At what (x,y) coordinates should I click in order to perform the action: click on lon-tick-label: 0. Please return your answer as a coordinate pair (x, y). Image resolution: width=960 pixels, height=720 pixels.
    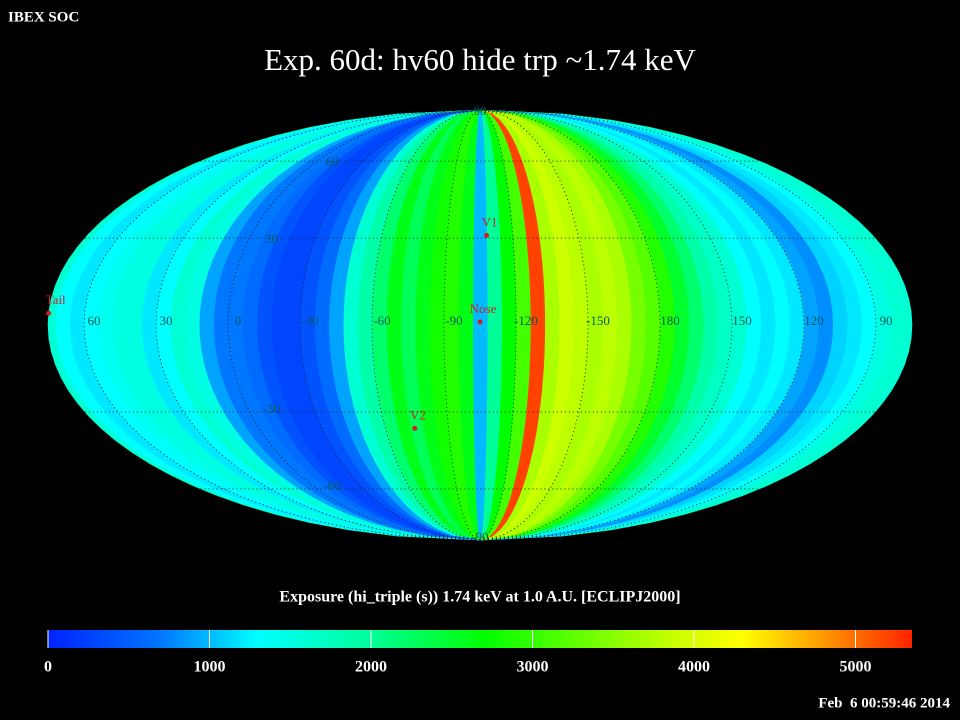
    Looking at the image, I should click on (238, 320).